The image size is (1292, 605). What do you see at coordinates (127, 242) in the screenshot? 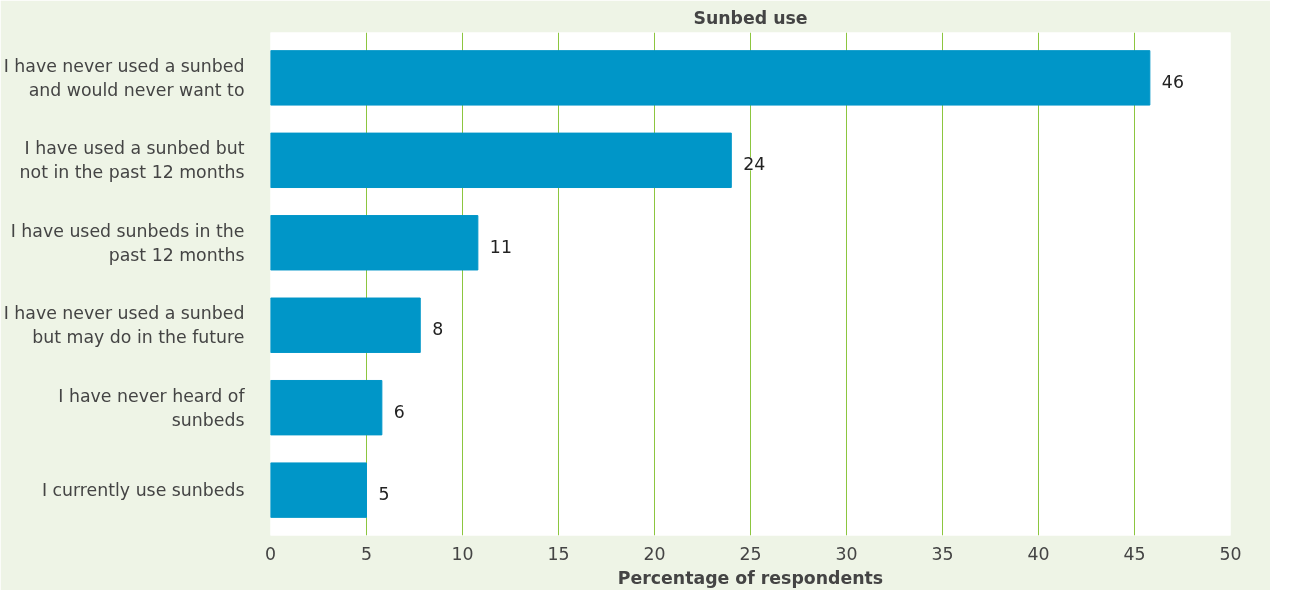
I see `y-tick-label: I have used sunbeds in the past 12 months` at bounding box center [127, 242].